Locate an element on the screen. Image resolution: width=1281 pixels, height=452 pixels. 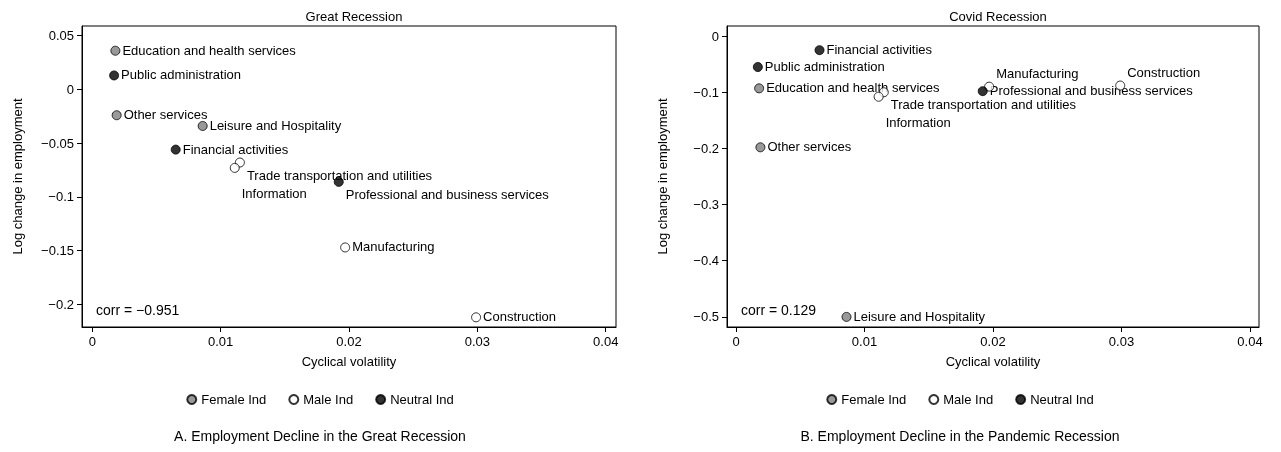
y-tick-label: −0.15 is located at coordinates (57, 251).